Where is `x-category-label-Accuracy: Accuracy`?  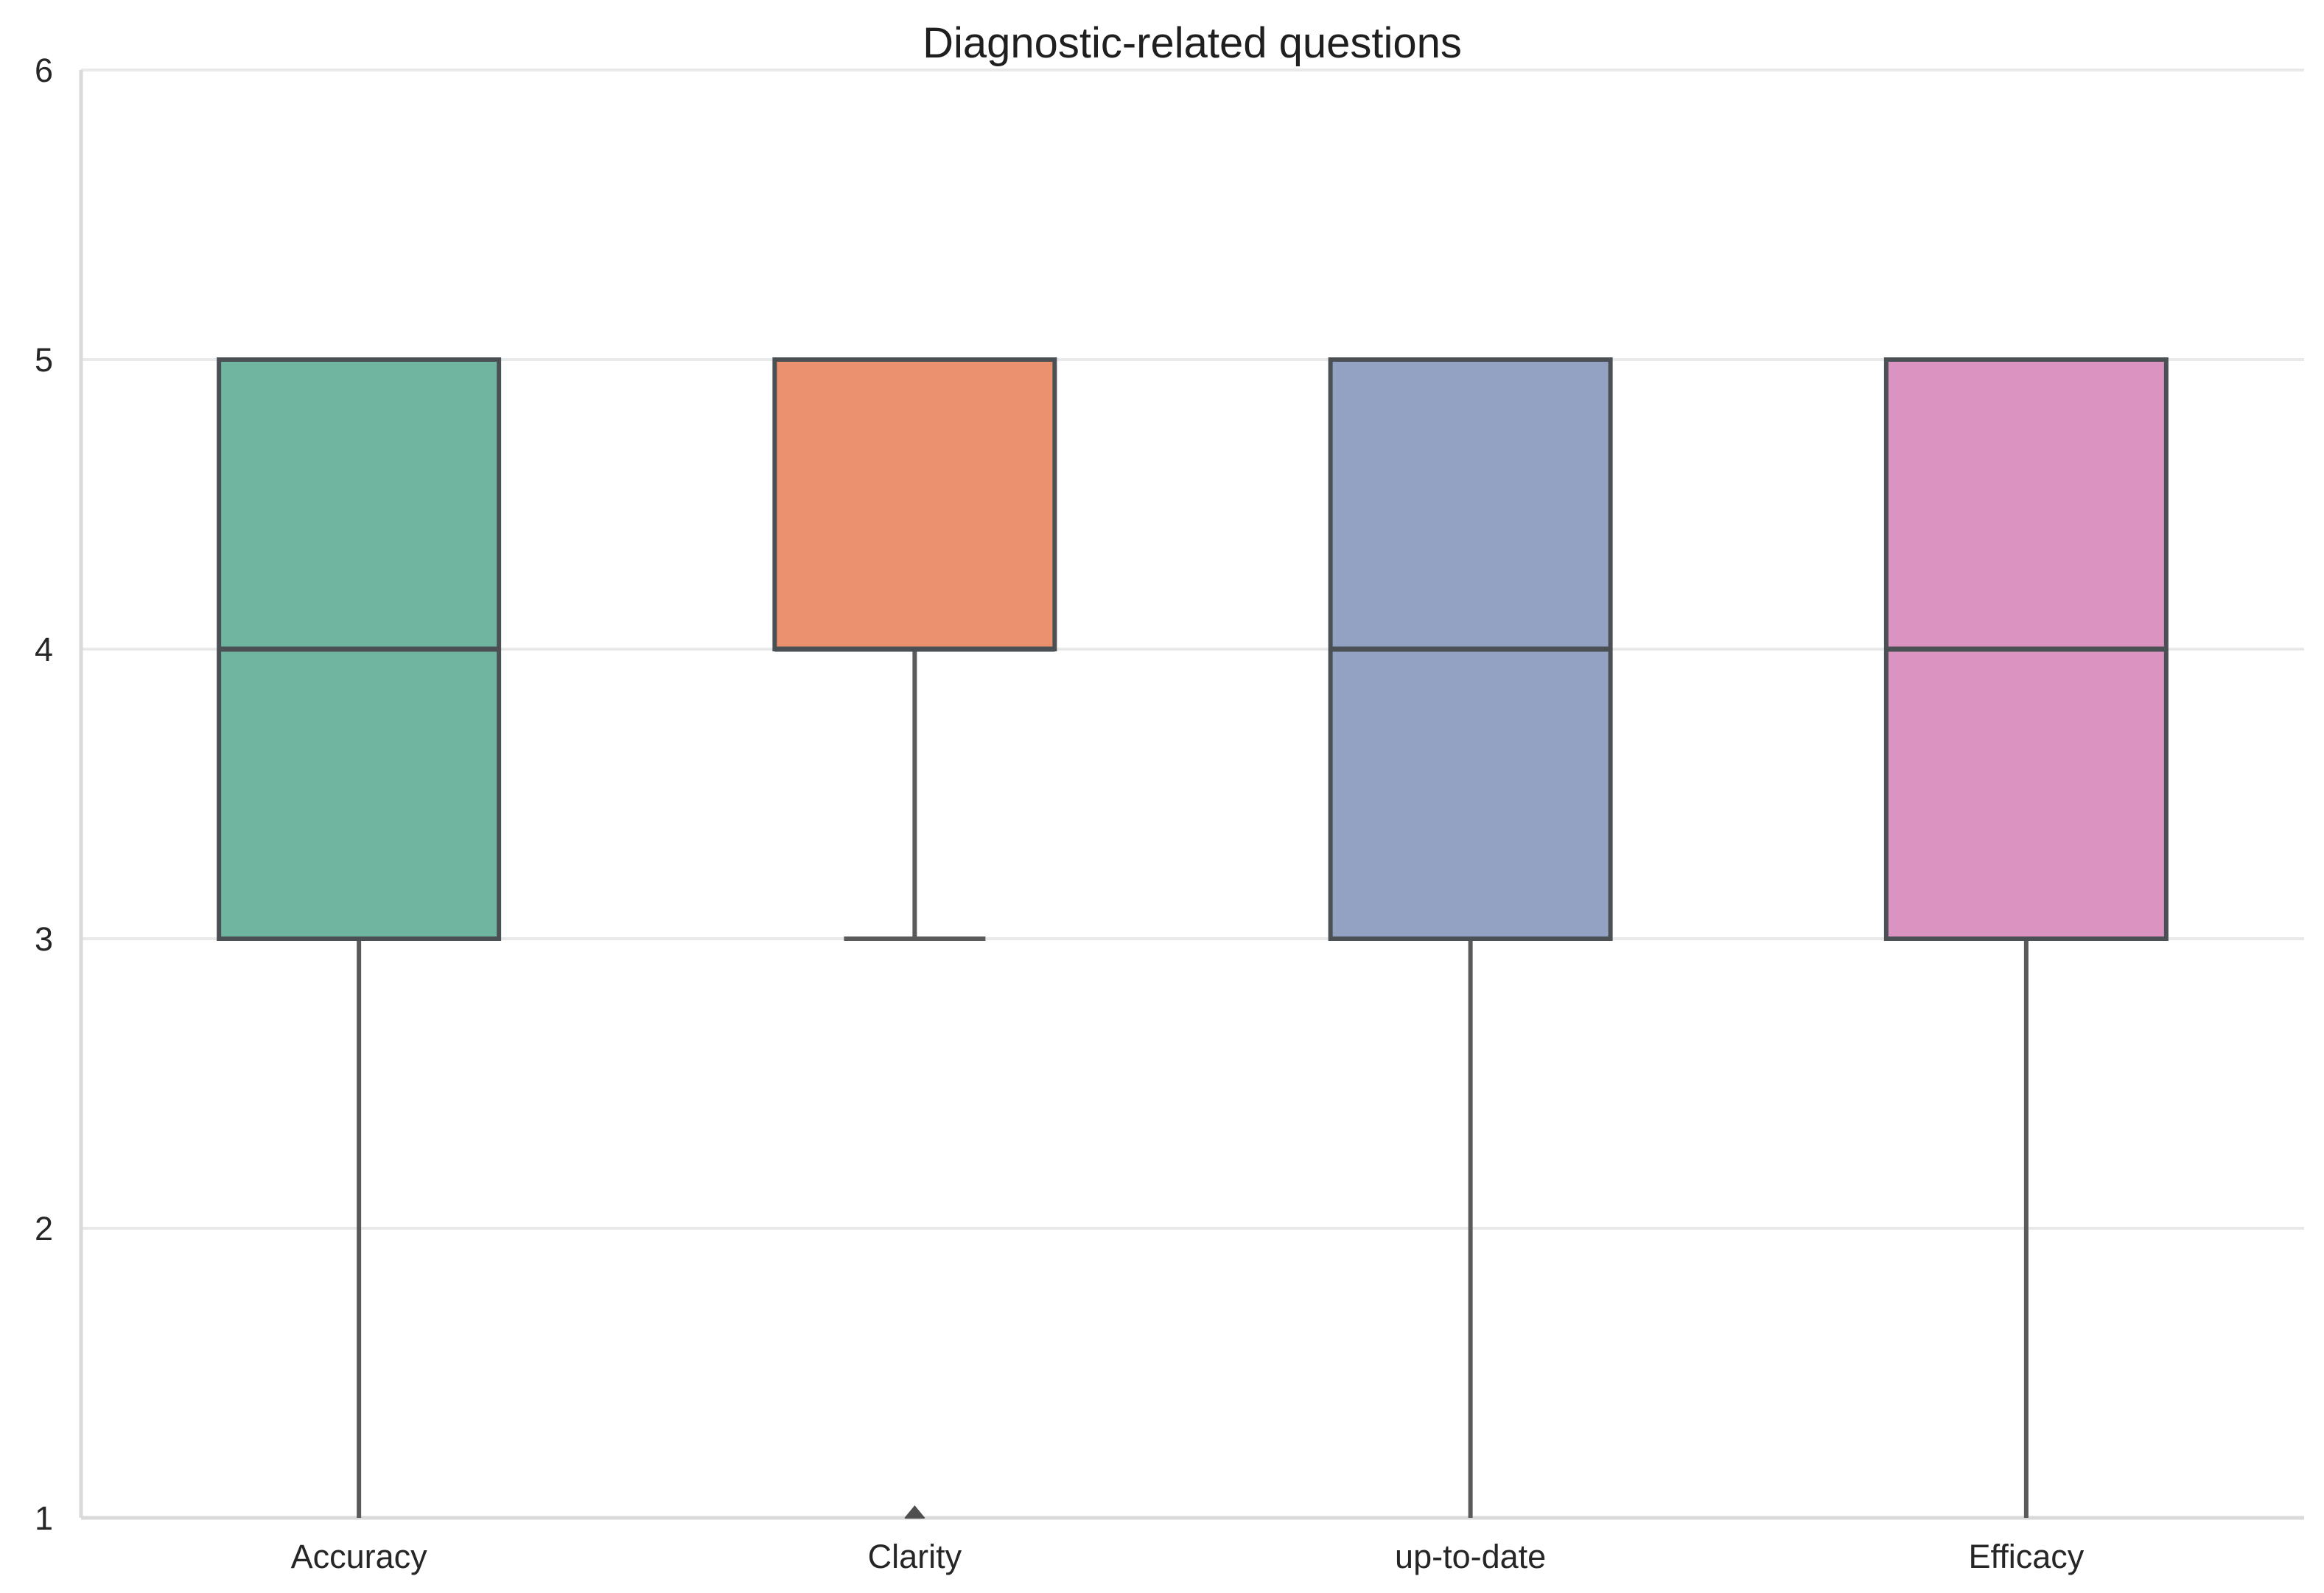
x-category-label-Accuracy: Accuracy is located at coordinates (359, 1556).